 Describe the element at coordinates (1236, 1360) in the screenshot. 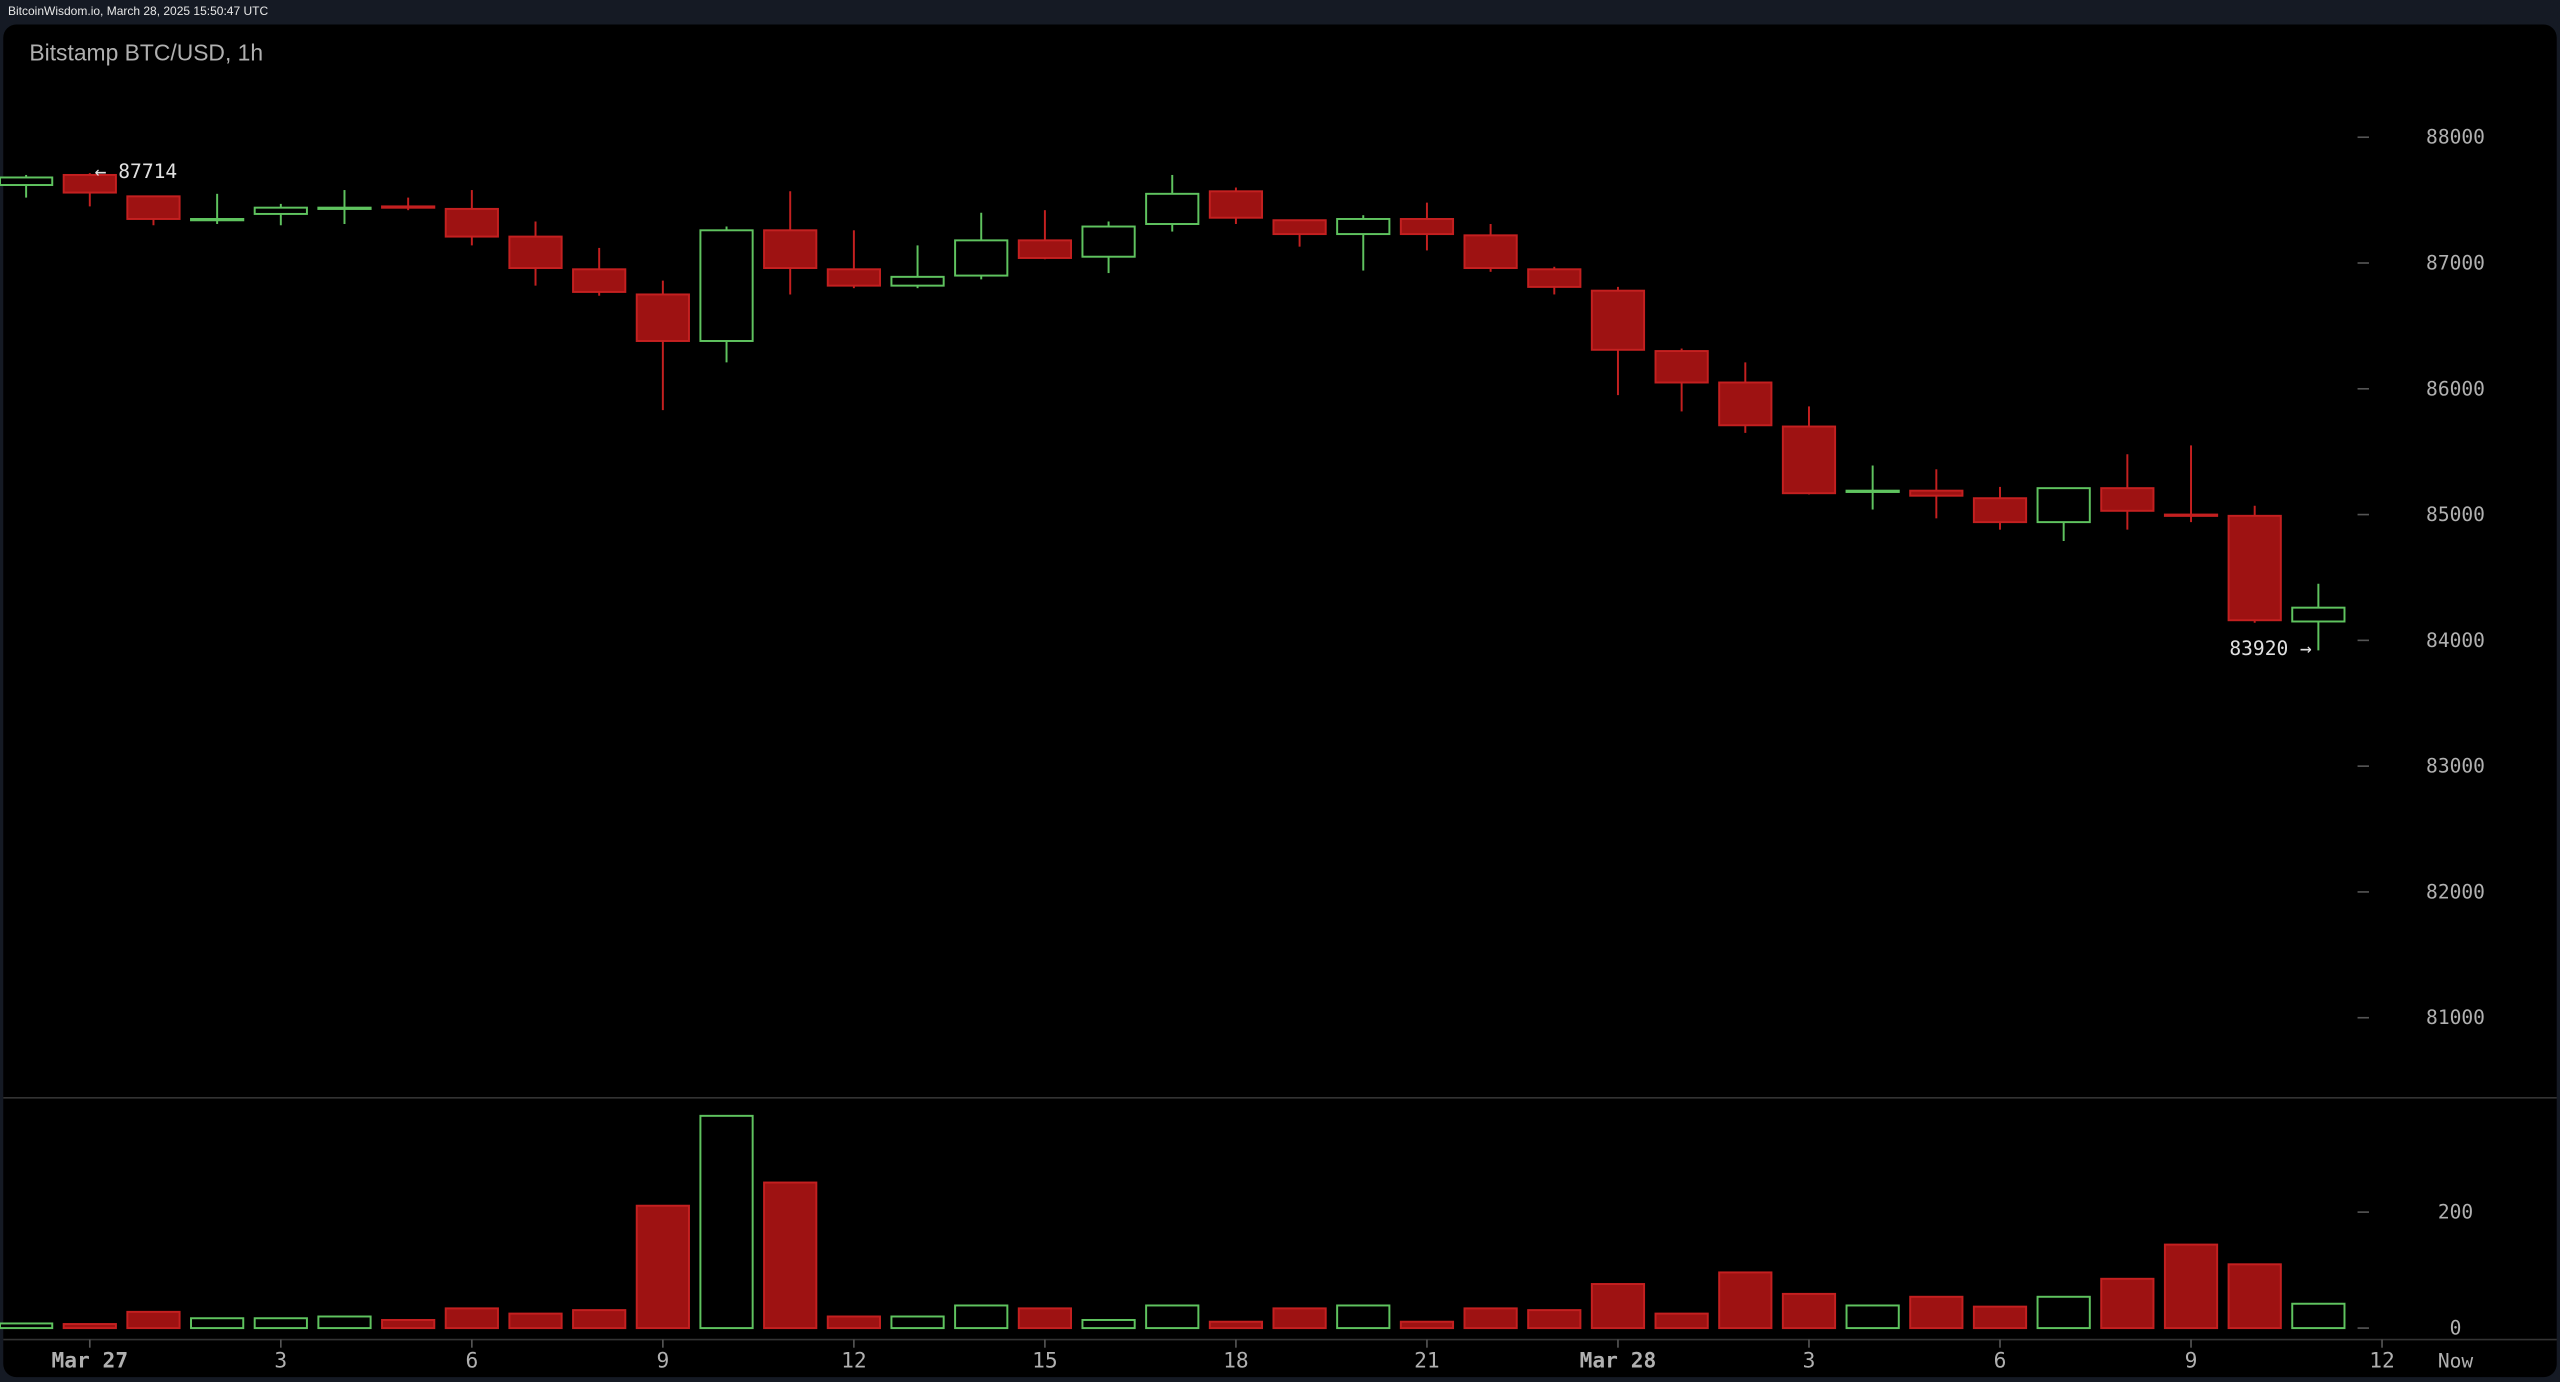

I see `x-tick-label: 18` at that location.